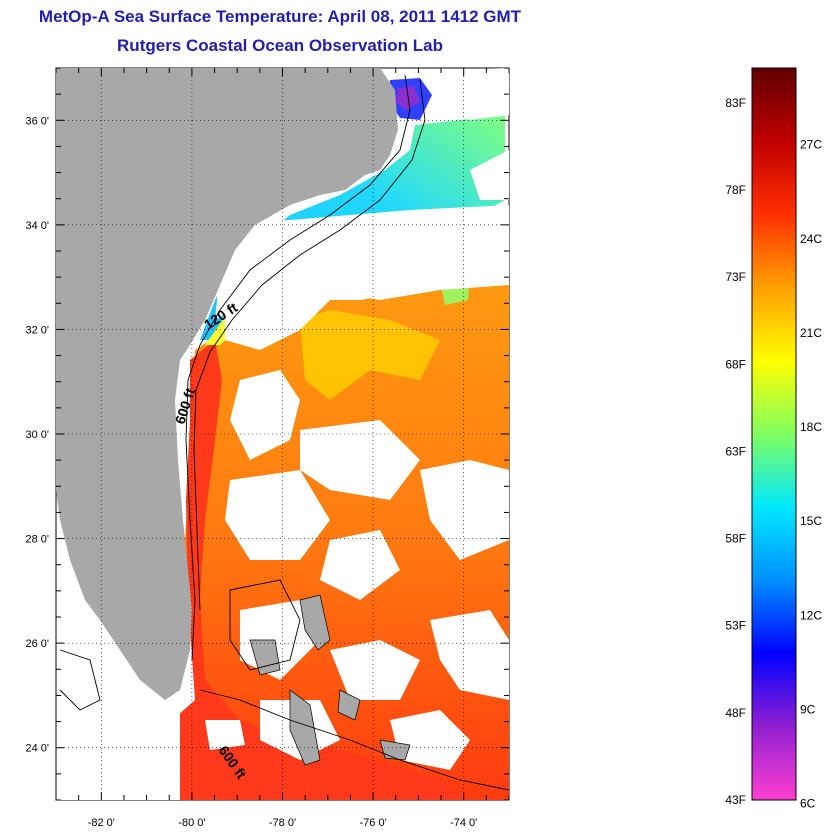 This screenshot has width=825, height=832. Describe the element at coordinates (811, 615) in the screenshot. I see `colorbar-c-label: 12C` at that location.